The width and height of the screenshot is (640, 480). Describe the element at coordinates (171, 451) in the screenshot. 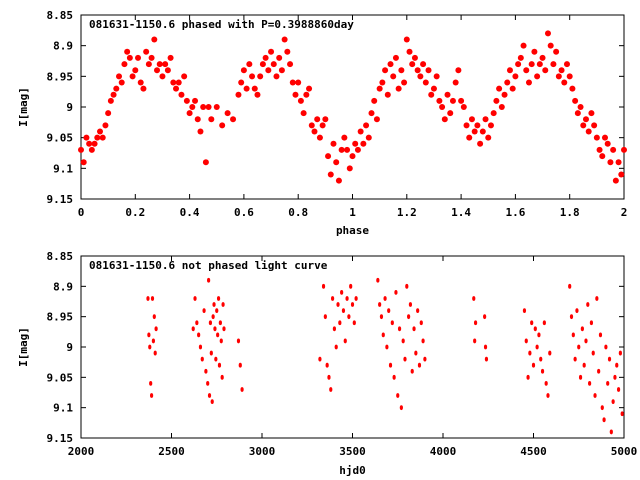

I see `x-tick-label: 2500` at that location.